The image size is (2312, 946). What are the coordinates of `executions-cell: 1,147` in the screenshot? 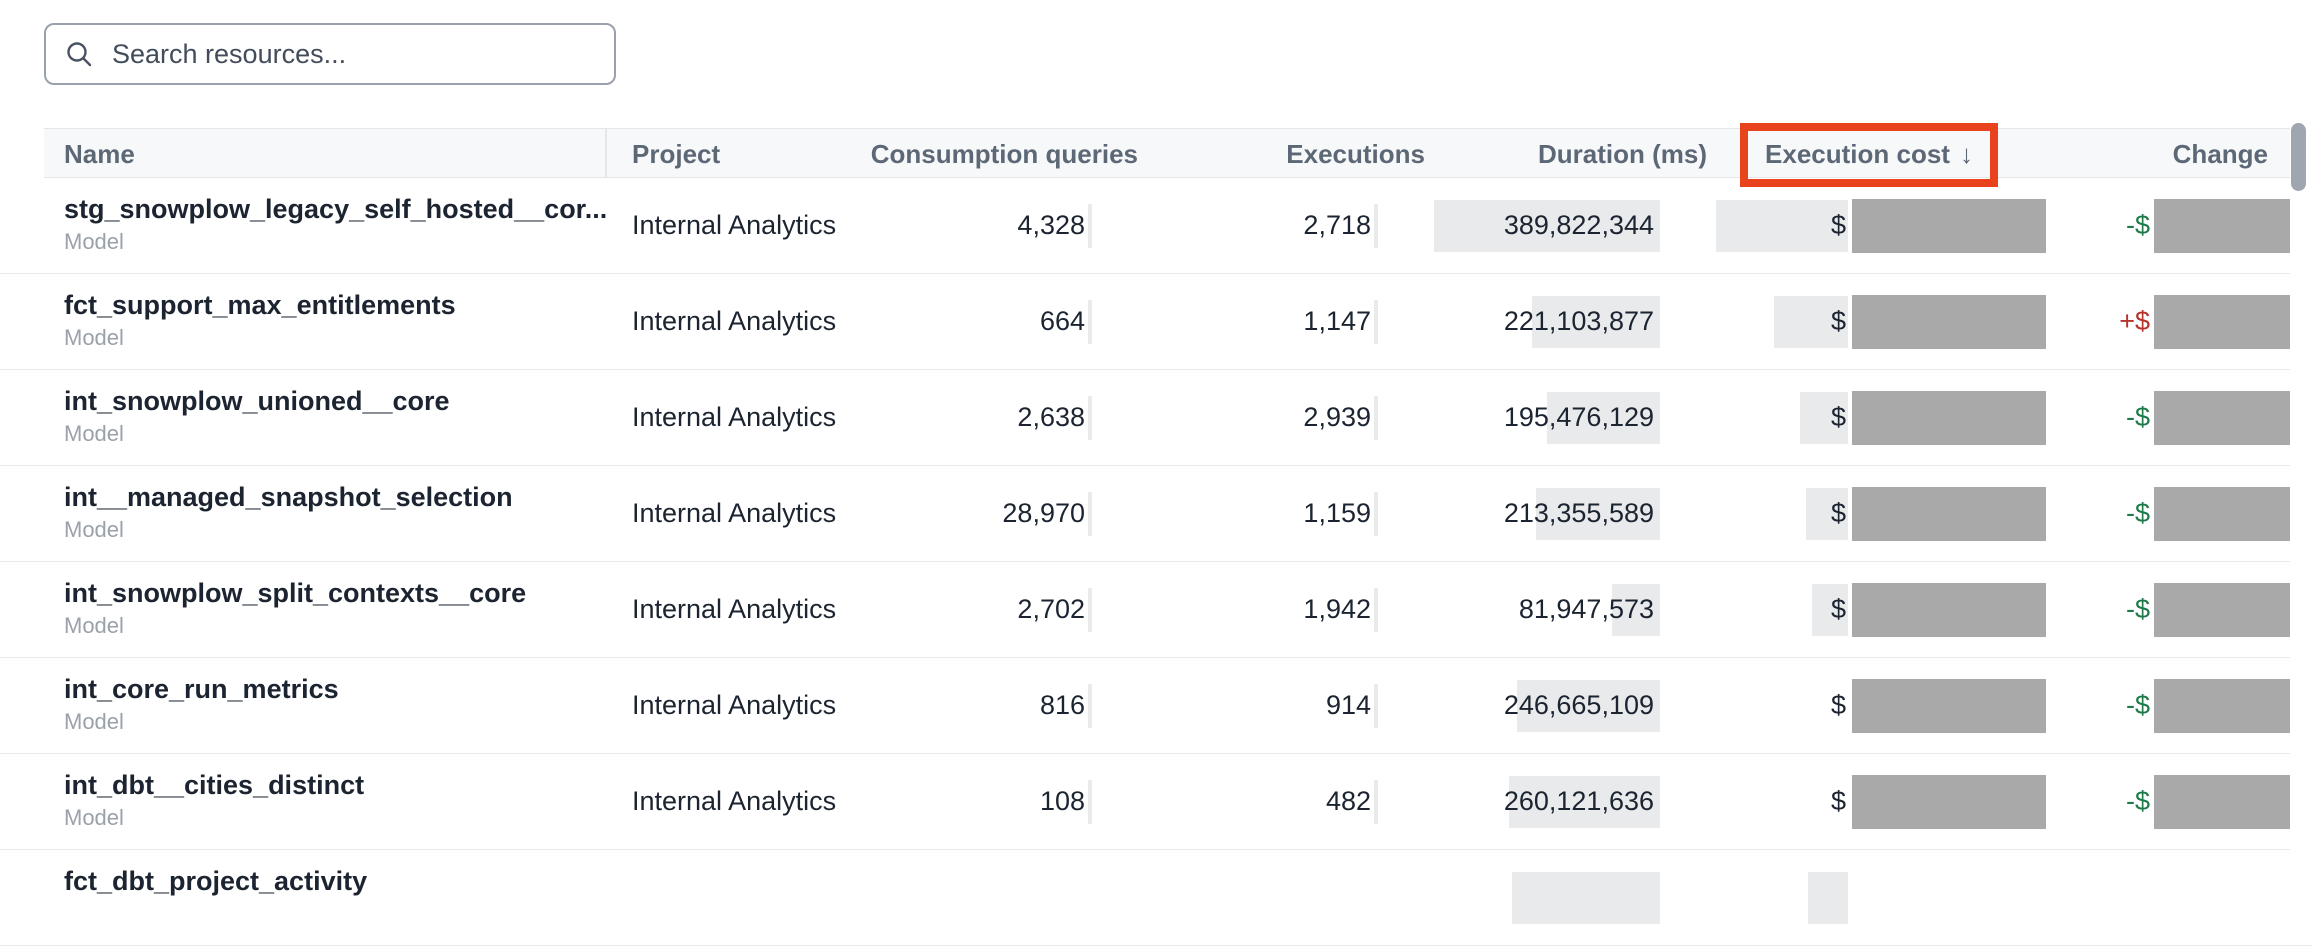 It's located at (1337, 321).